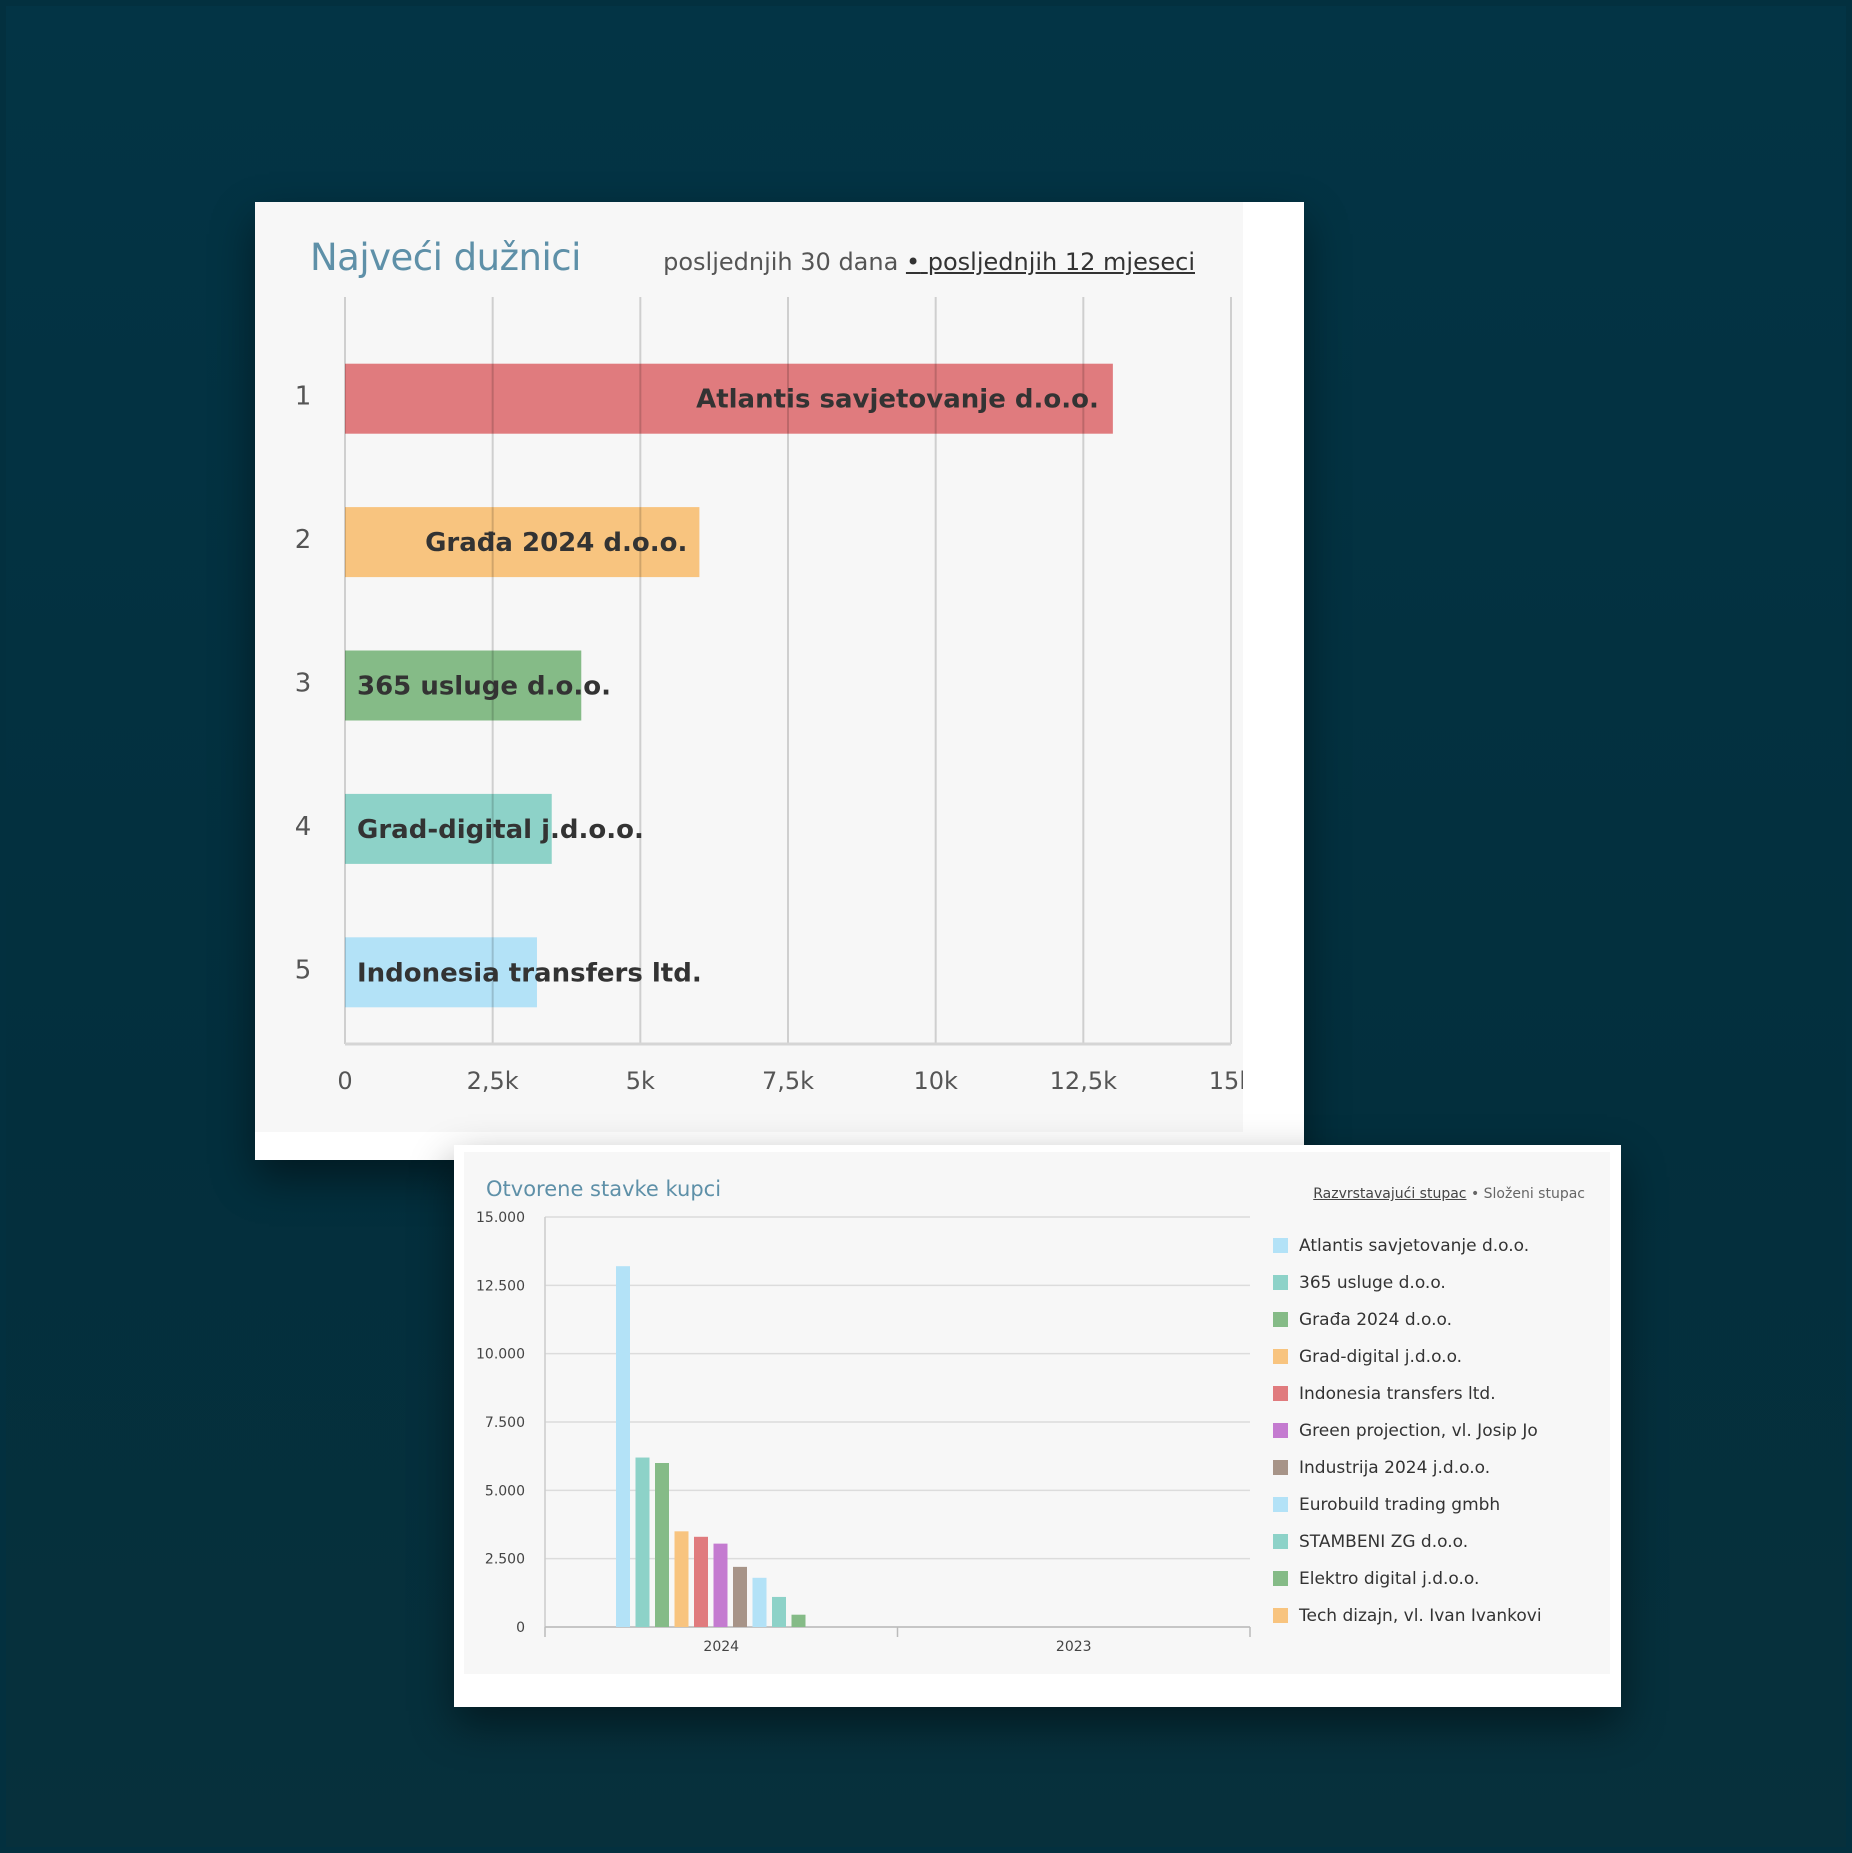 This screenshot has width=1852, height=1853. Describe the element at coordinates (500, 1286) in the screenshot. I see `y-tick-label: 12.500` at that location.